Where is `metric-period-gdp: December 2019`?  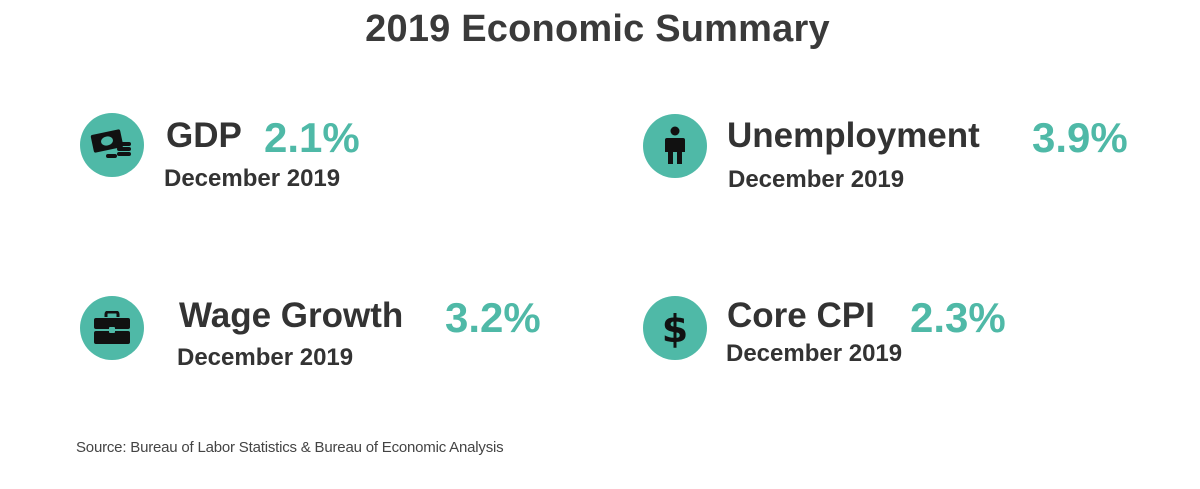
metric-period-gdp: December 2019 is located at coordinates (252, 178).